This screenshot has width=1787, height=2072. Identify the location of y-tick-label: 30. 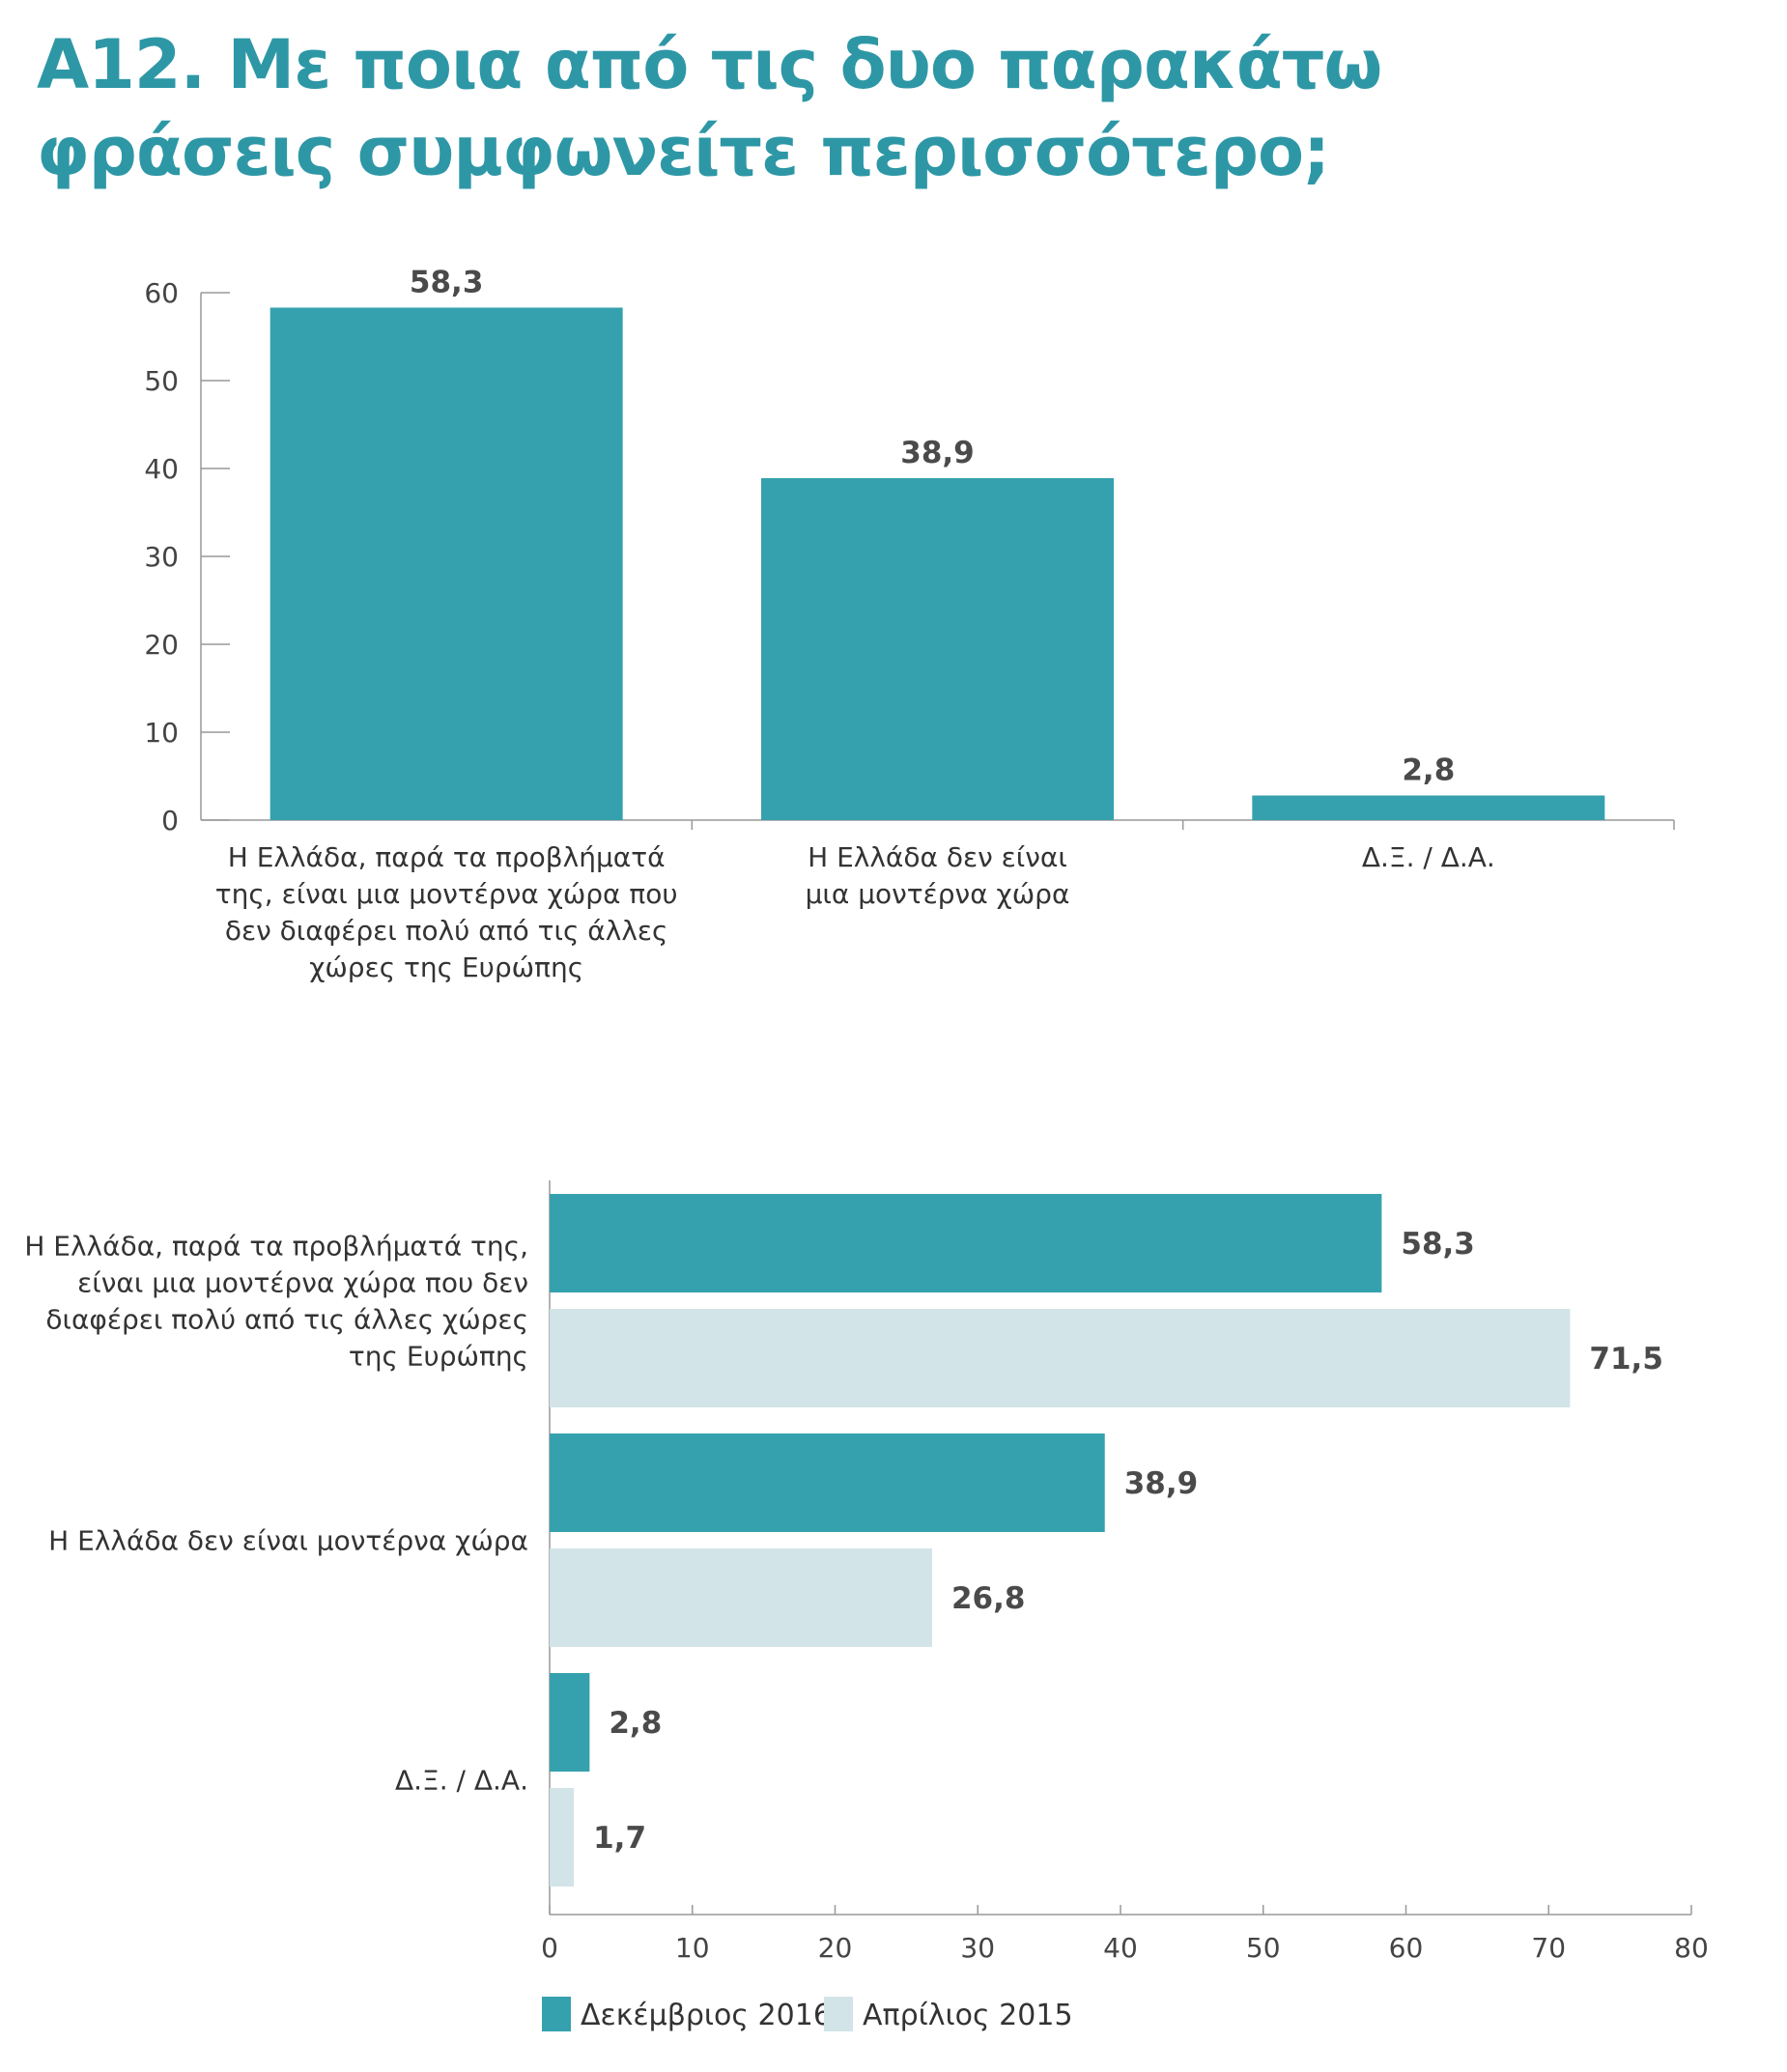
(161, 557).